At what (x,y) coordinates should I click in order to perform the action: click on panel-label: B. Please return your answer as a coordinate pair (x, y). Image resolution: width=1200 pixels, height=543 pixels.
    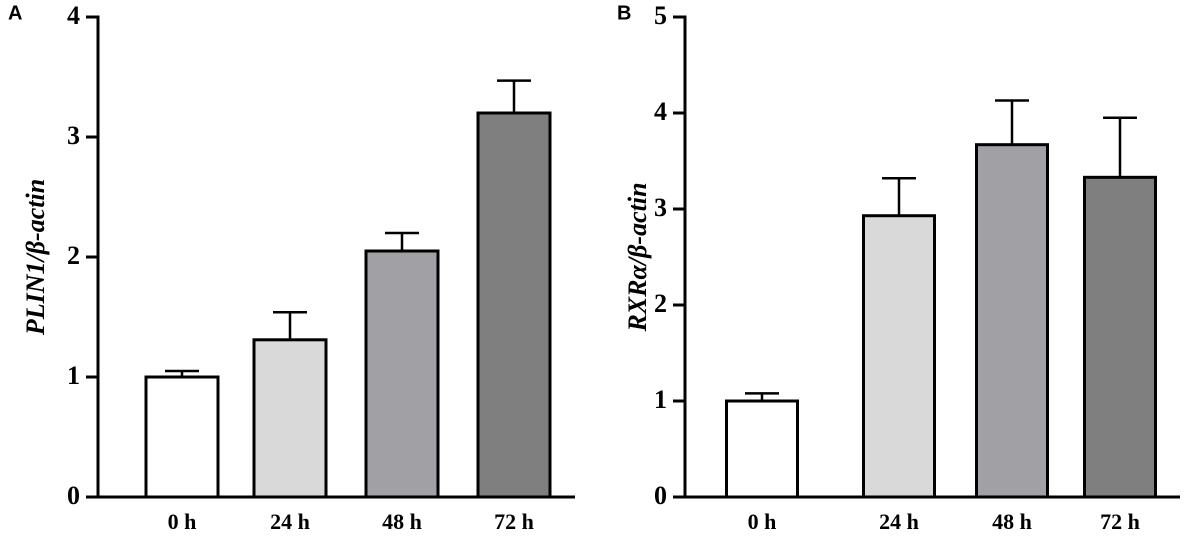
    Looking at the image, I should click on (624, 13).